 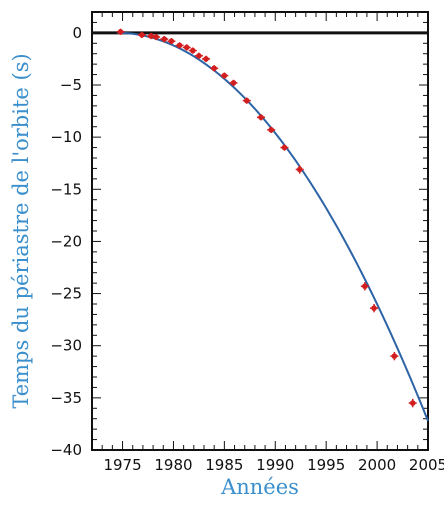 What do you see at coordinates (122, 465) in the screenshot?
I see `x-tick-label: 1975` at bounding box center [122, 465].